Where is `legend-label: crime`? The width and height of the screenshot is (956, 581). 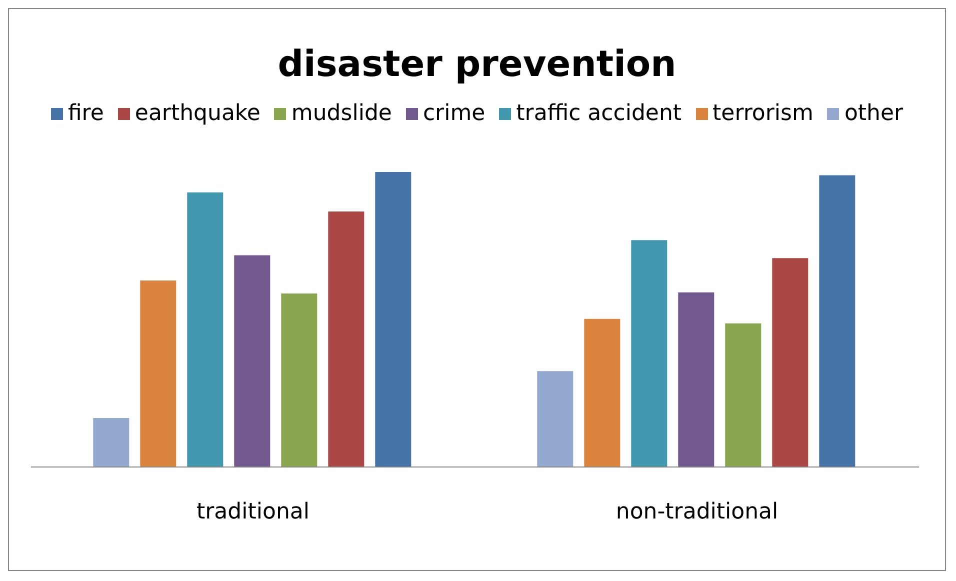
legend-label: crime is located at coordinates (454, 113).